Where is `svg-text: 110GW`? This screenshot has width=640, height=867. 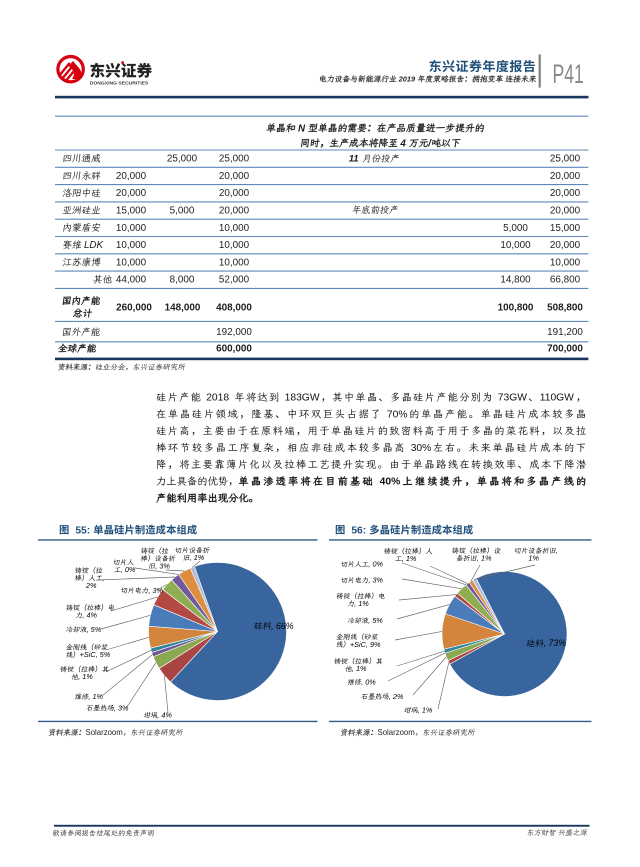
svg-text: 110GW is located at coordinates (557, 398).